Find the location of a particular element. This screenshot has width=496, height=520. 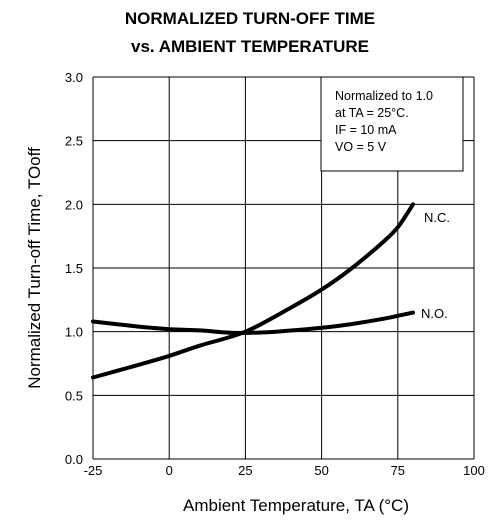

x-tick-label: 25 is located at coordinates (245, 470).